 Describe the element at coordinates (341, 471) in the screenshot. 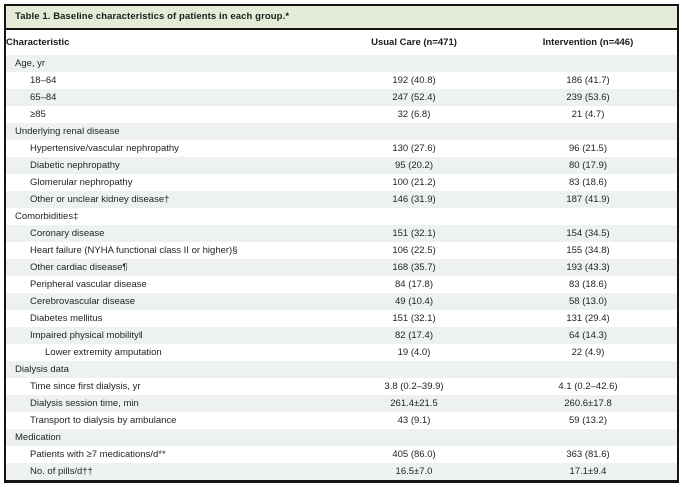

I see `table-row: No. of pills/d†† 16.5±7.0 17.1±9.4` at that location.